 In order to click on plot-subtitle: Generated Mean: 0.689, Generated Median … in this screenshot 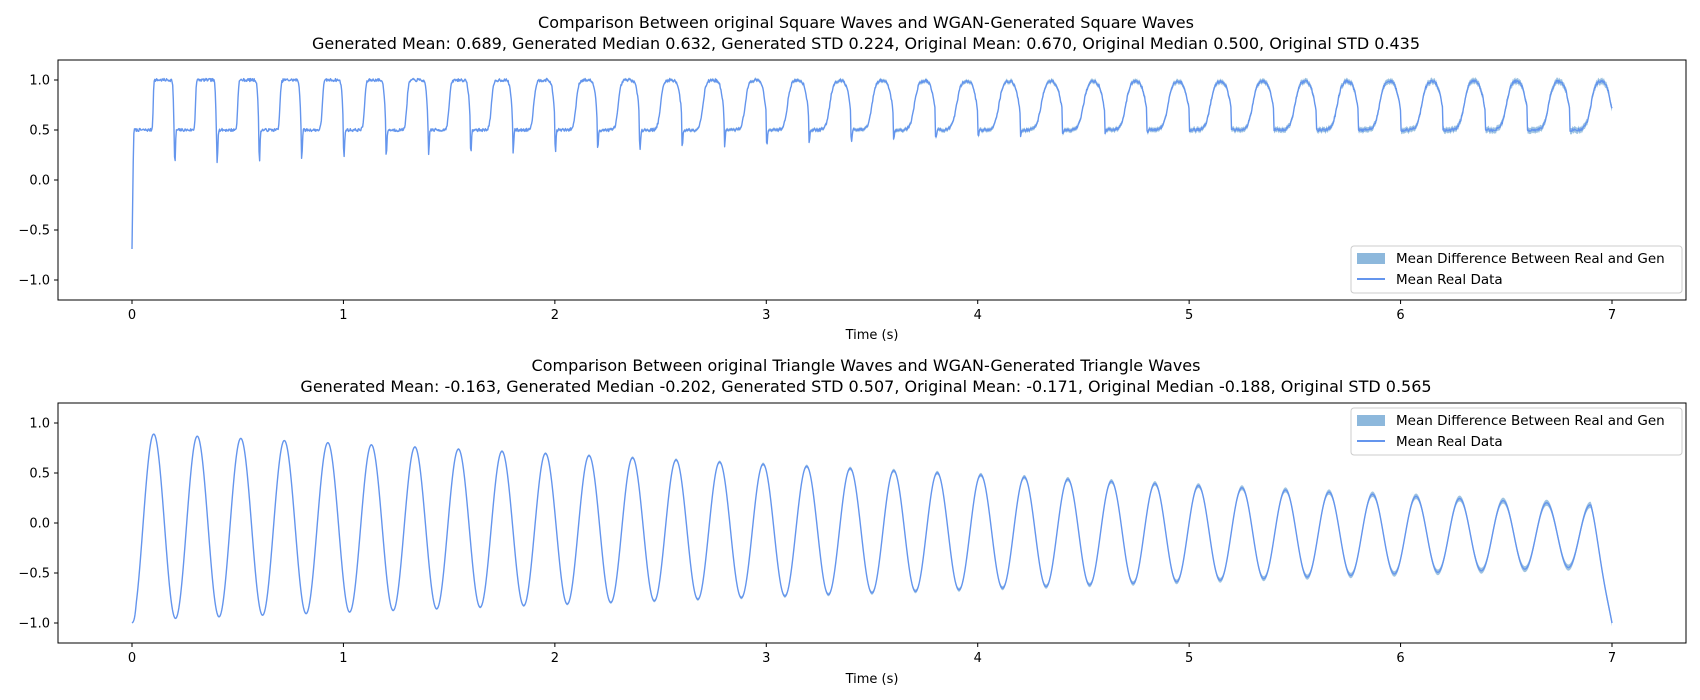, I will do `click(866, 43)`.